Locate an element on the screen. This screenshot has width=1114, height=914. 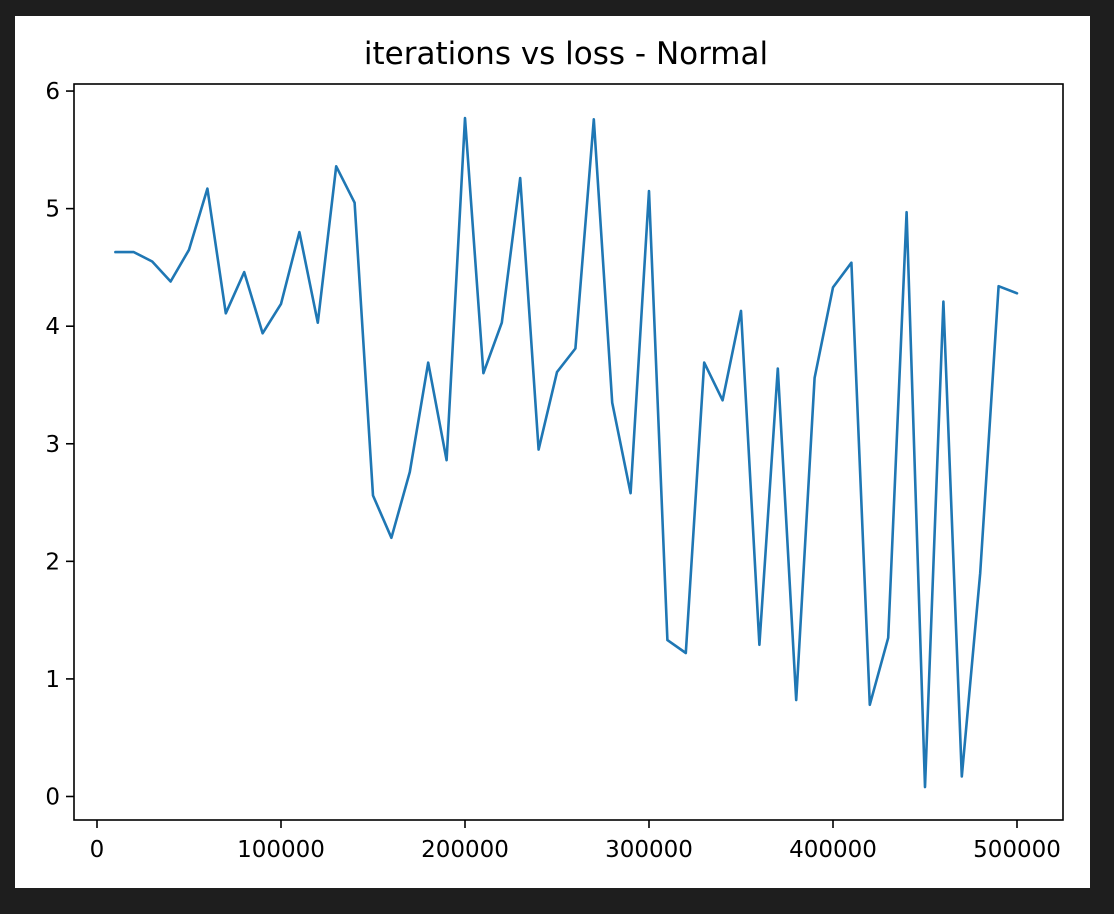
y-tick-label: 3 is located at coordinates (52, 445).